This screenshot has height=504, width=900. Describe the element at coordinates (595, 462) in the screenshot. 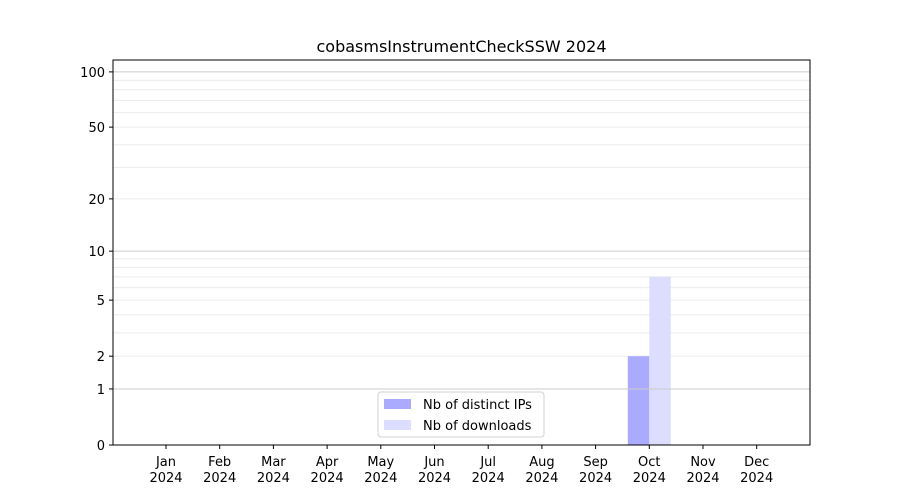

I see `x-tick-label: Sep` at that location.